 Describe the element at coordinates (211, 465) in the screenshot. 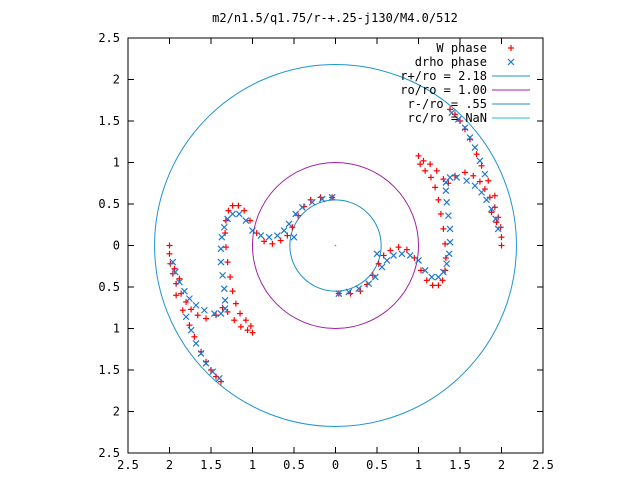

I see `x-tick-label: 1.5` at that location.